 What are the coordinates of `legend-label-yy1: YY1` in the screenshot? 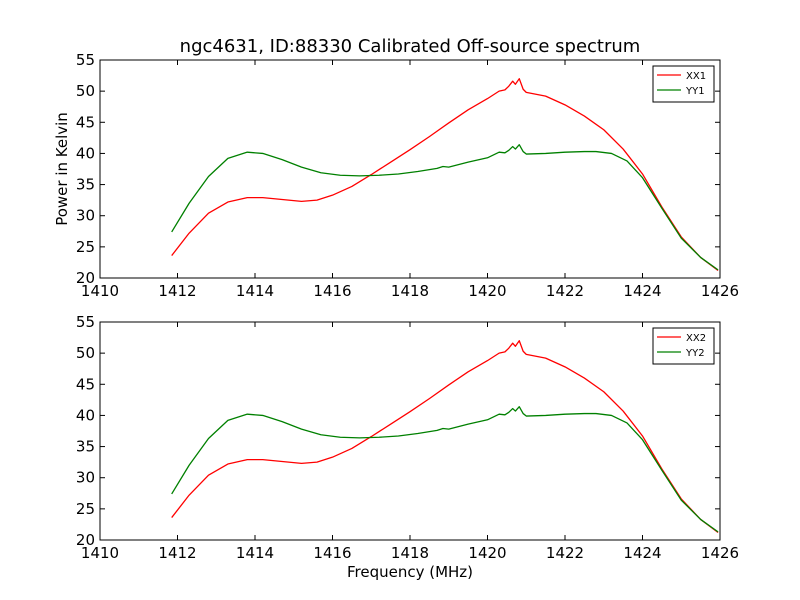 It's located at (695, 91).